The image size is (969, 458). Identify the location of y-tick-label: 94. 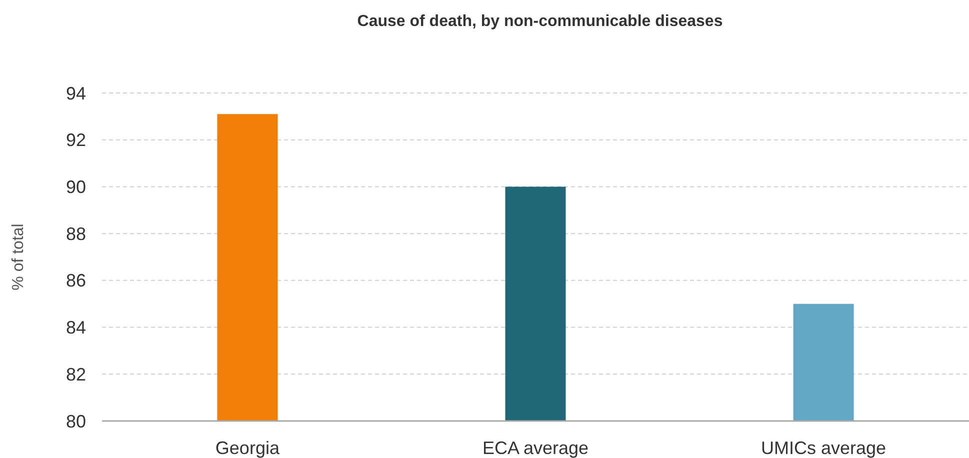
(76, 93).